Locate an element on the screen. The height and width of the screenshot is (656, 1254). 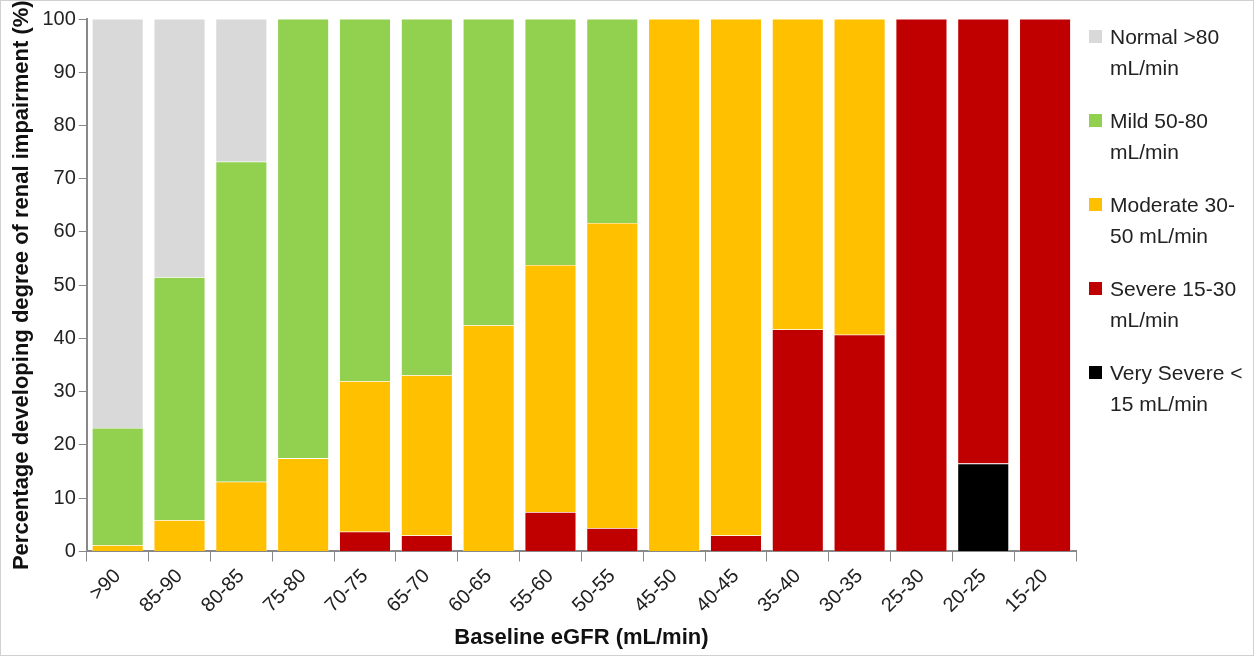
y-tick-label: 90 is located at coordinates (64, 70).